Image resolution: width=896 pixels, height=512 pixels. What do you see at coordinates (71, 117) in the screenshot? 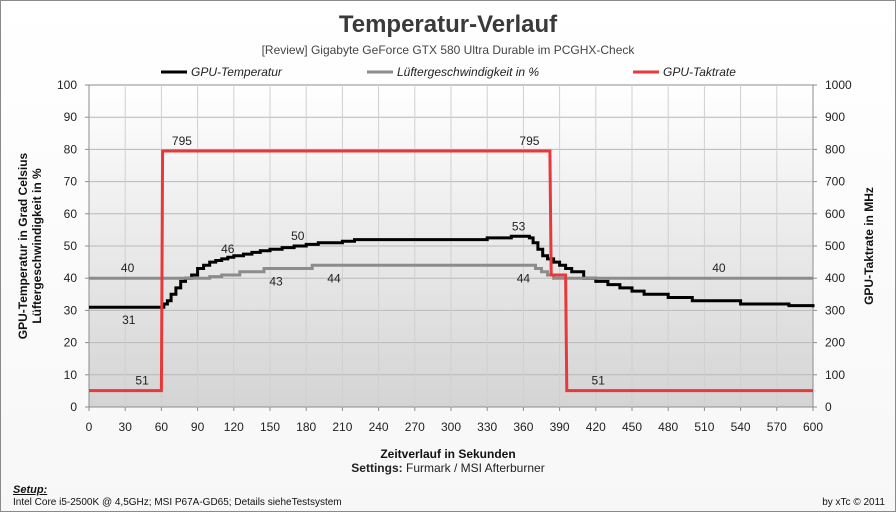
I see `y-tick-label-left: 90` at bounding box center [71, 117].